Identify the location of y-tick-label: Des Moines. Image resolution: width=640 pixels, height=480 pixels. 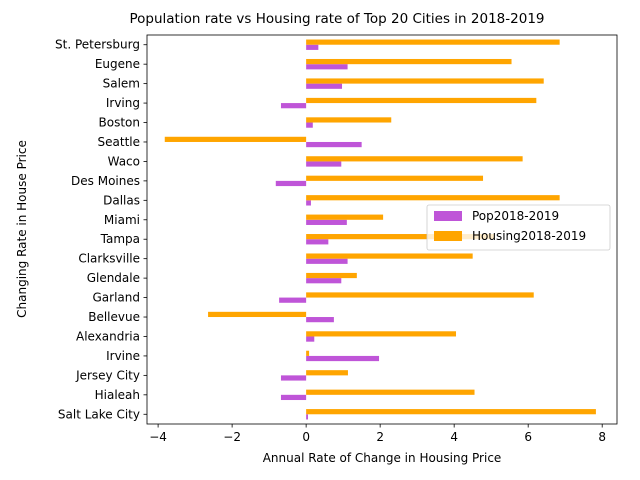
(105, 181).